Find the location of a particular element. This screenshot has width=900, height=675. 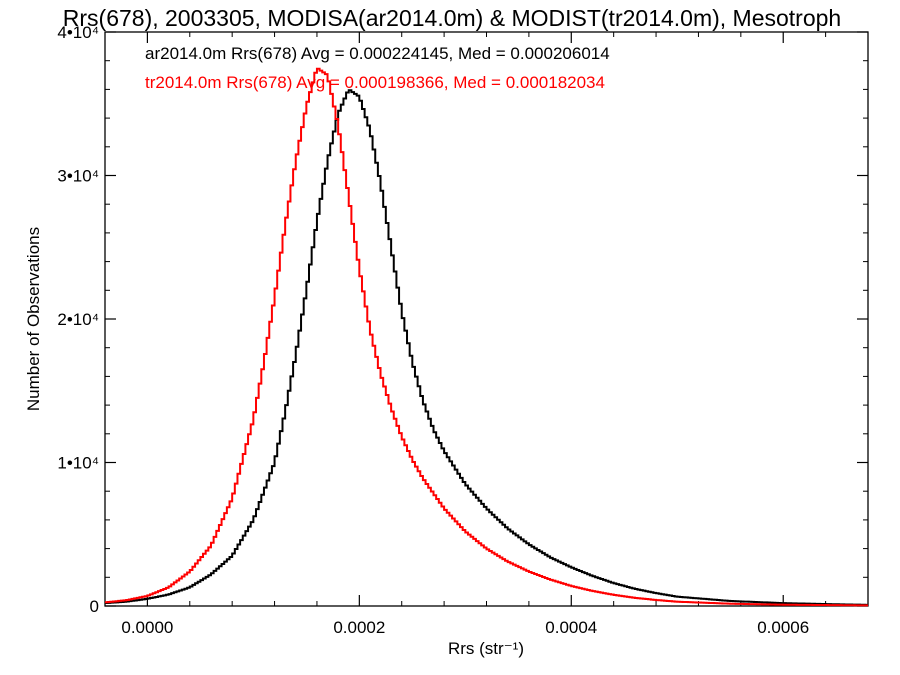

y-tick-label: 0 is located at coordinates (94, 606).